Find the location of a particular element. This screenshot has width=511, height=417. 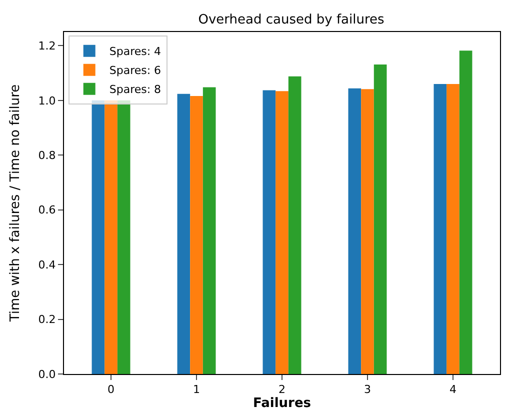

x-tick-label: 2 is located at coordinates (282, 389).